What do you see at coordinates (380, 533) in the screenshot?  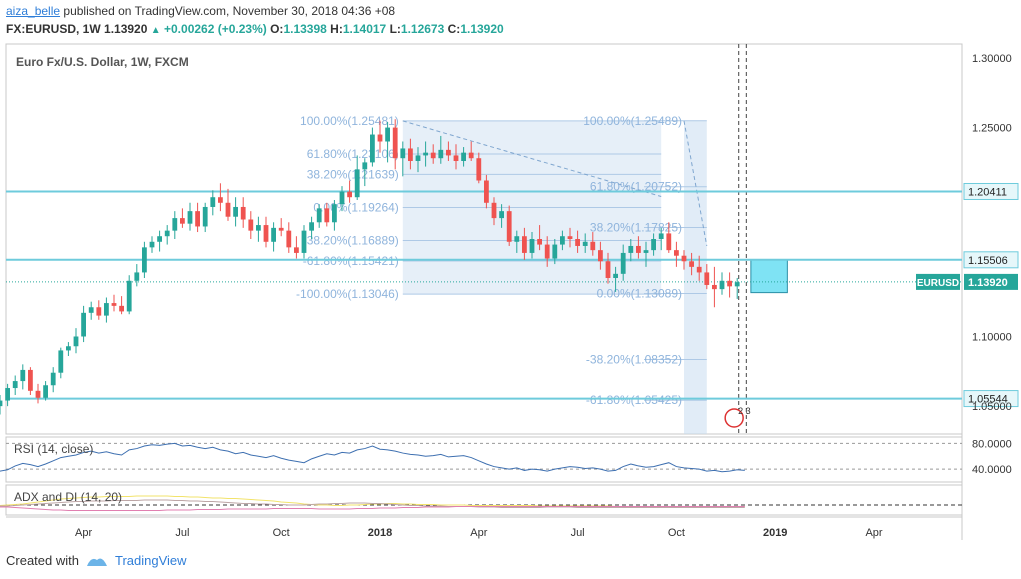 I see `time-tick-label: 2018` at bounding box center [380, 533].